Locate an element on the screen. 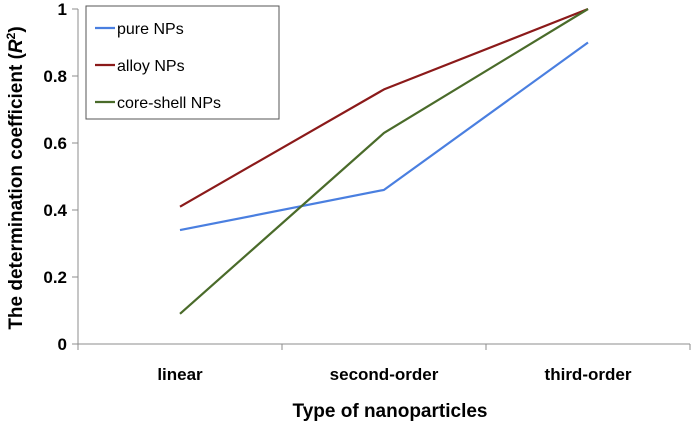 The height and width of the screenshot is (424, 695). x-axis-title: Type of nanoparticles is located at coordinates (390, 411).